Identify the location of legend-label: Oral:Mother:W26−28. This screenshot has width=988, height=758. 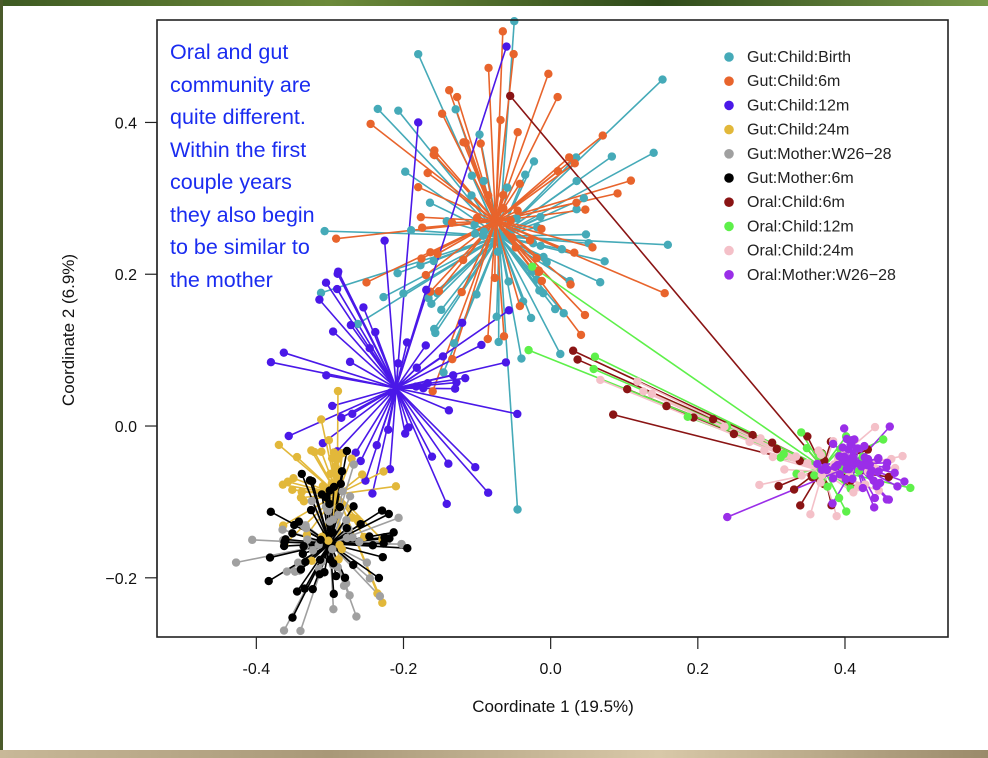
(821, 275).